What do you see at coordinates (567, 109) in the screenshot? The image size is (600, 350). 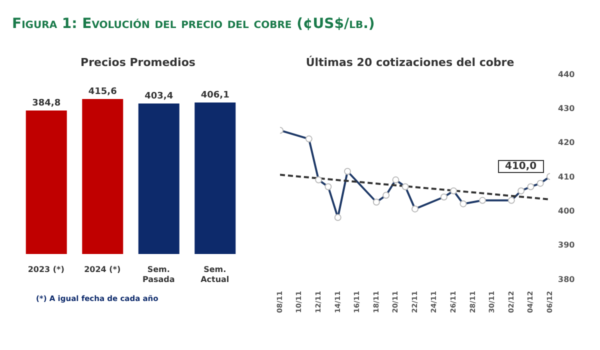 I see `y-tick-label: 430` at bounding box center [567, 109].